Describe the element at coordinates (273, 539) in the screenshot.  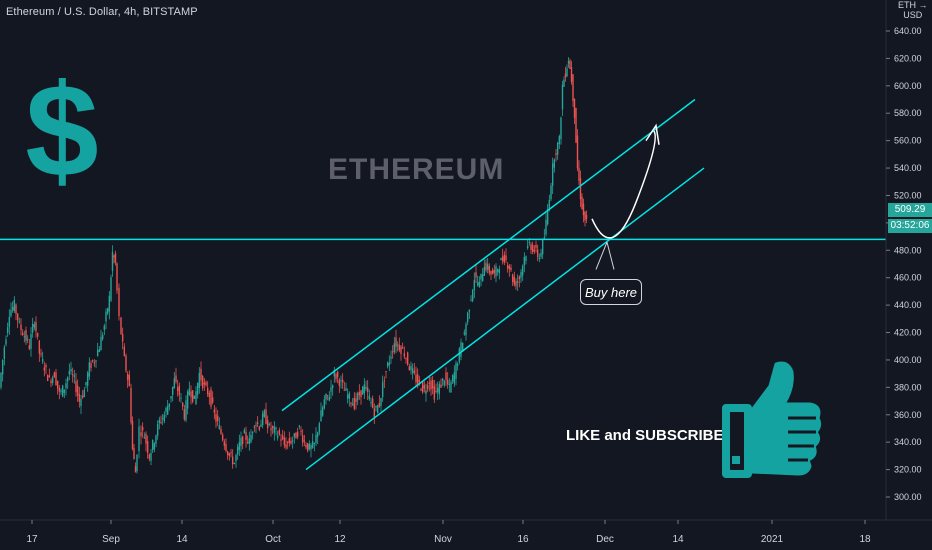
I see `x-tick-3: Oct` at that location.